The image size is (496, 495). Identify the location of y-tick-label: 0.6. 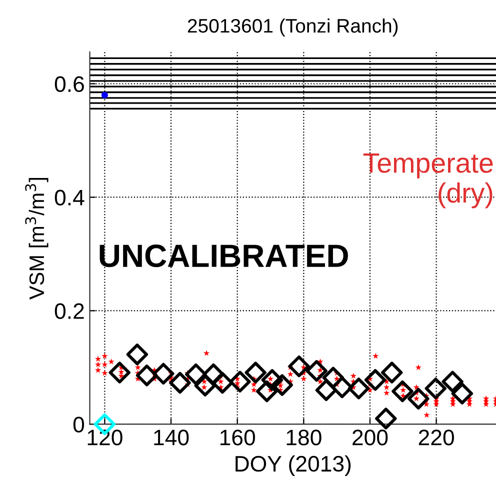
(69, 84).